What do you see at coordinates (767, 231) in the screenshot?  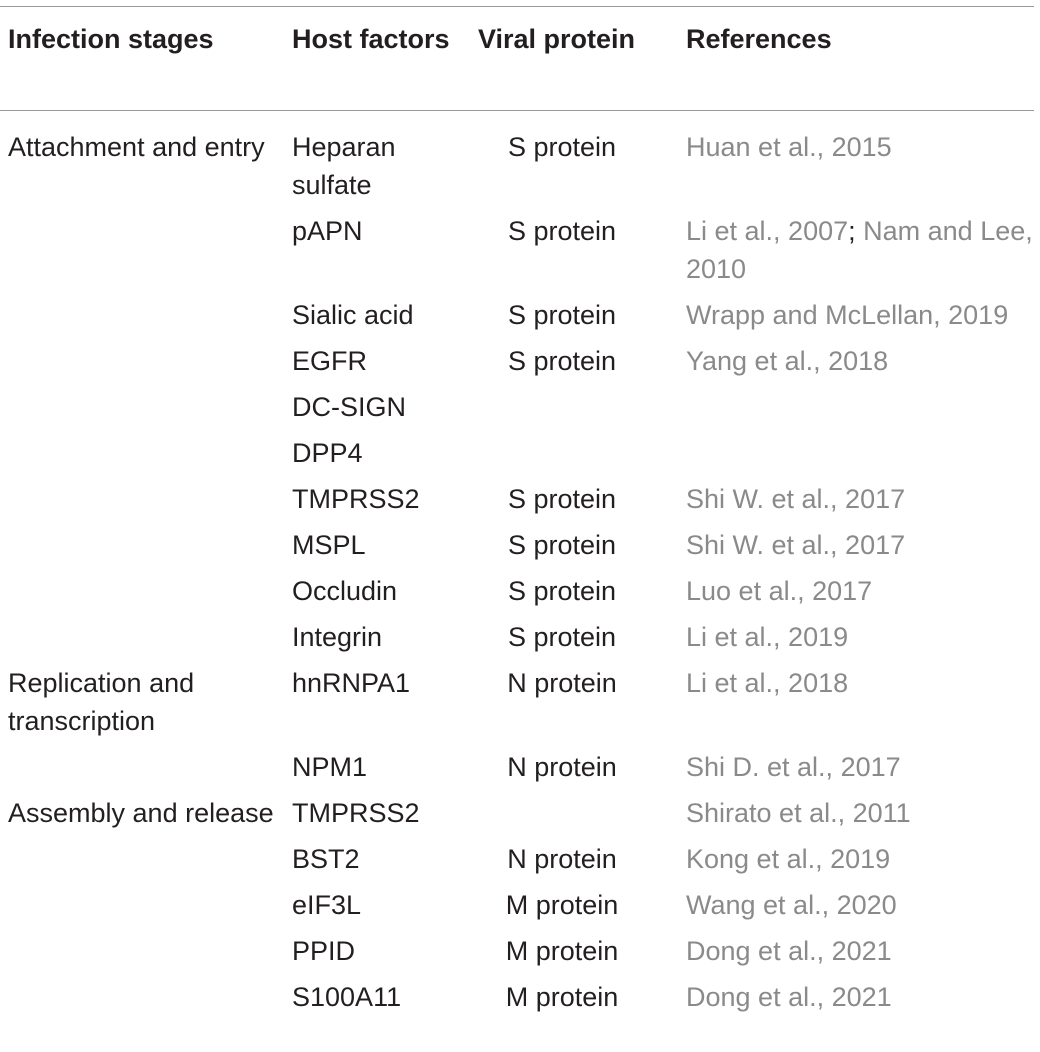 I see `reference-link: Li et al., 2007` at bounding box center [767, 231].